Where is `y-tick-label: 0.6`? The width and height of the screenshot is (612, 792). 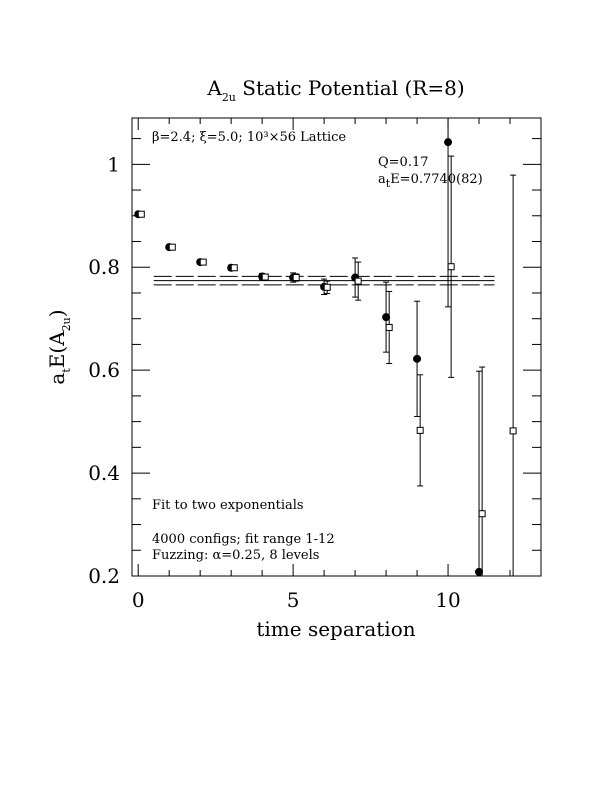 y-tick-label: 0.6 is located at coordinates (104, 370).